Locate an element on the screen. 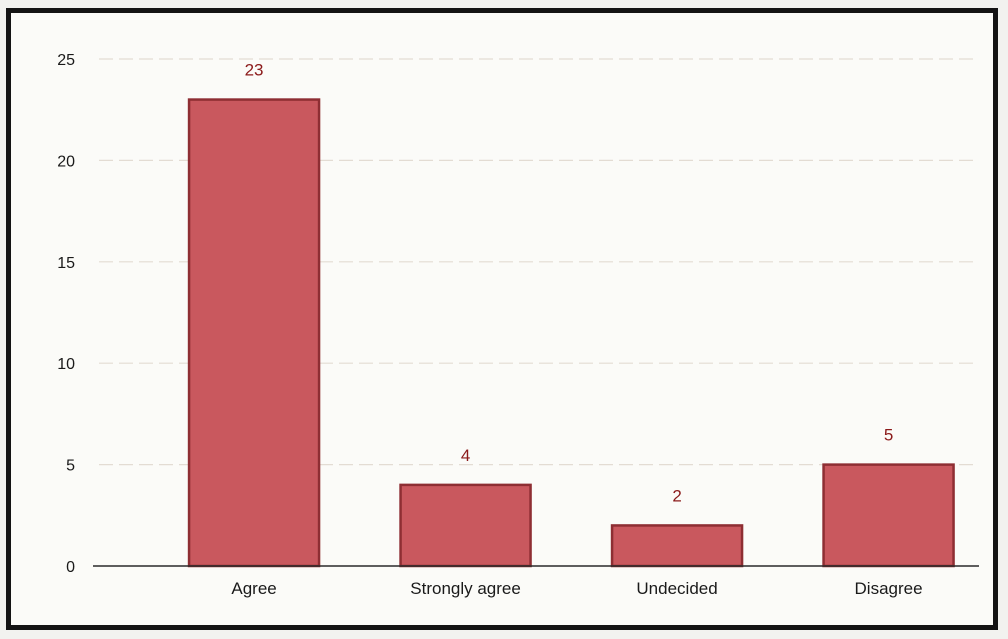 The height and width of the screenshot is (639, 1008). bar-disagree is located at coordinates (888, 515).